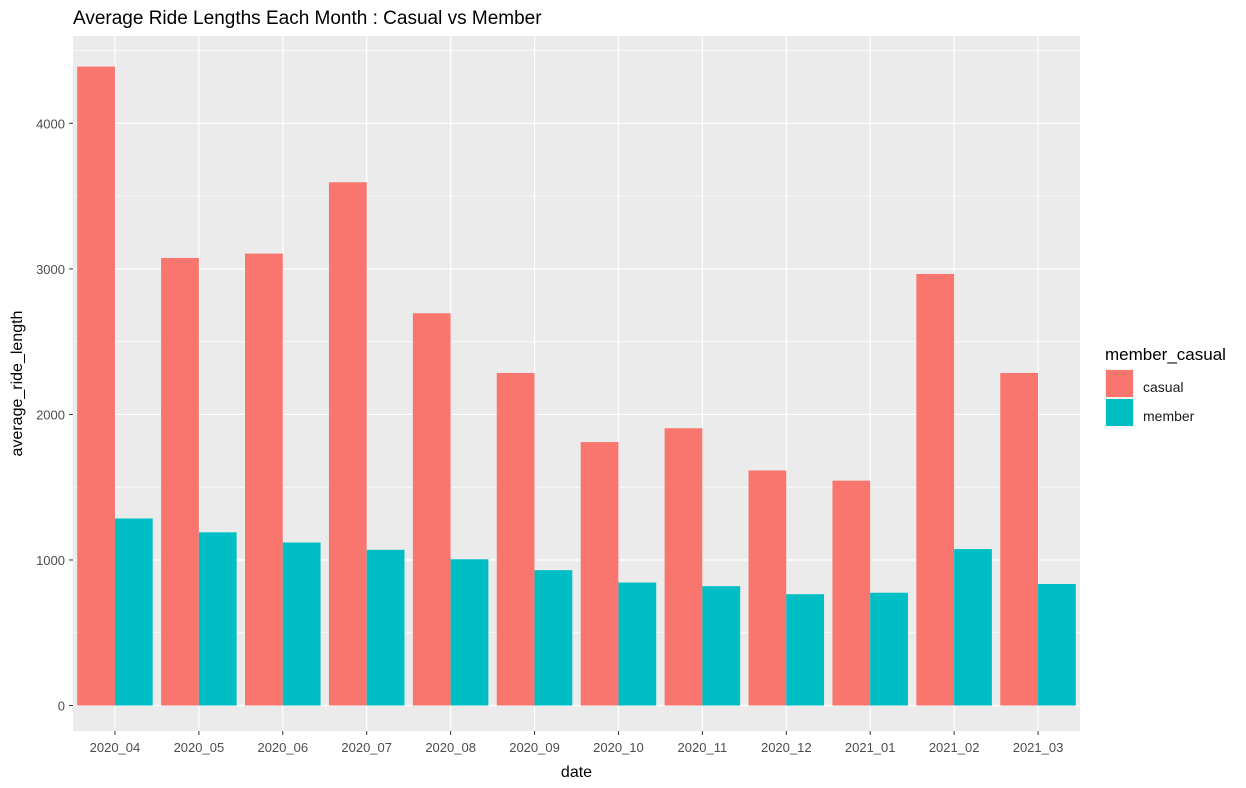 Image resolution: width=1246 pixels, height=788 pixels. What do you see at coordinates (50, 269) in the screenshot?
I see `y-tick-label: 3000` at bounding box center [50, 269].